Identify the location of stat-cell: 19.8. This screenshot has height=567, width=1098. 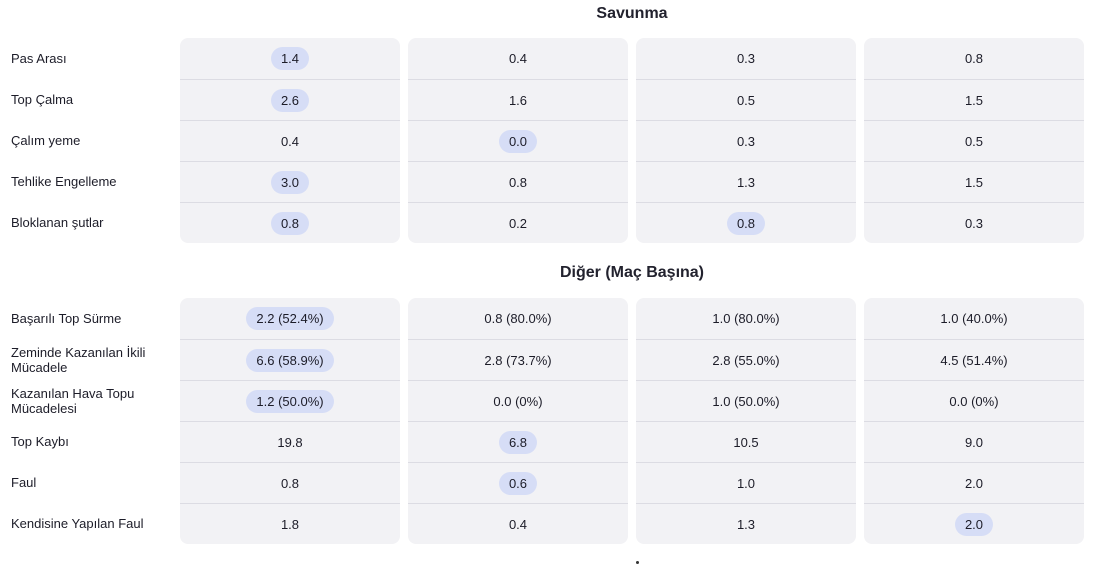
(290, 441).